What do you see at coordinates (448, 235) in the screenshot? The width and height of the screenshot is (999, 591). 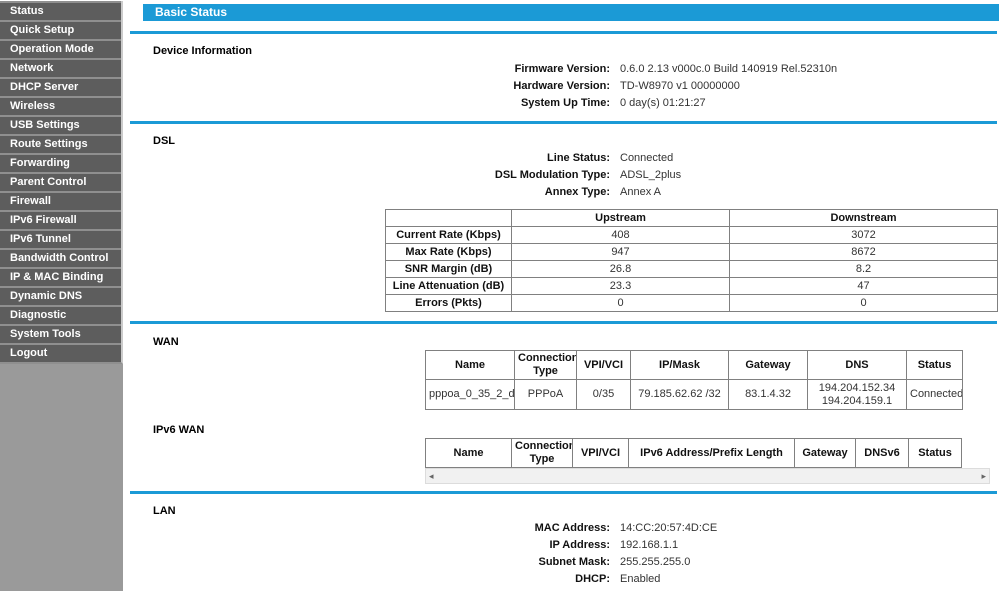 I see `row-label: Current Rate (Kbps)` at bounding box center [448, 235].